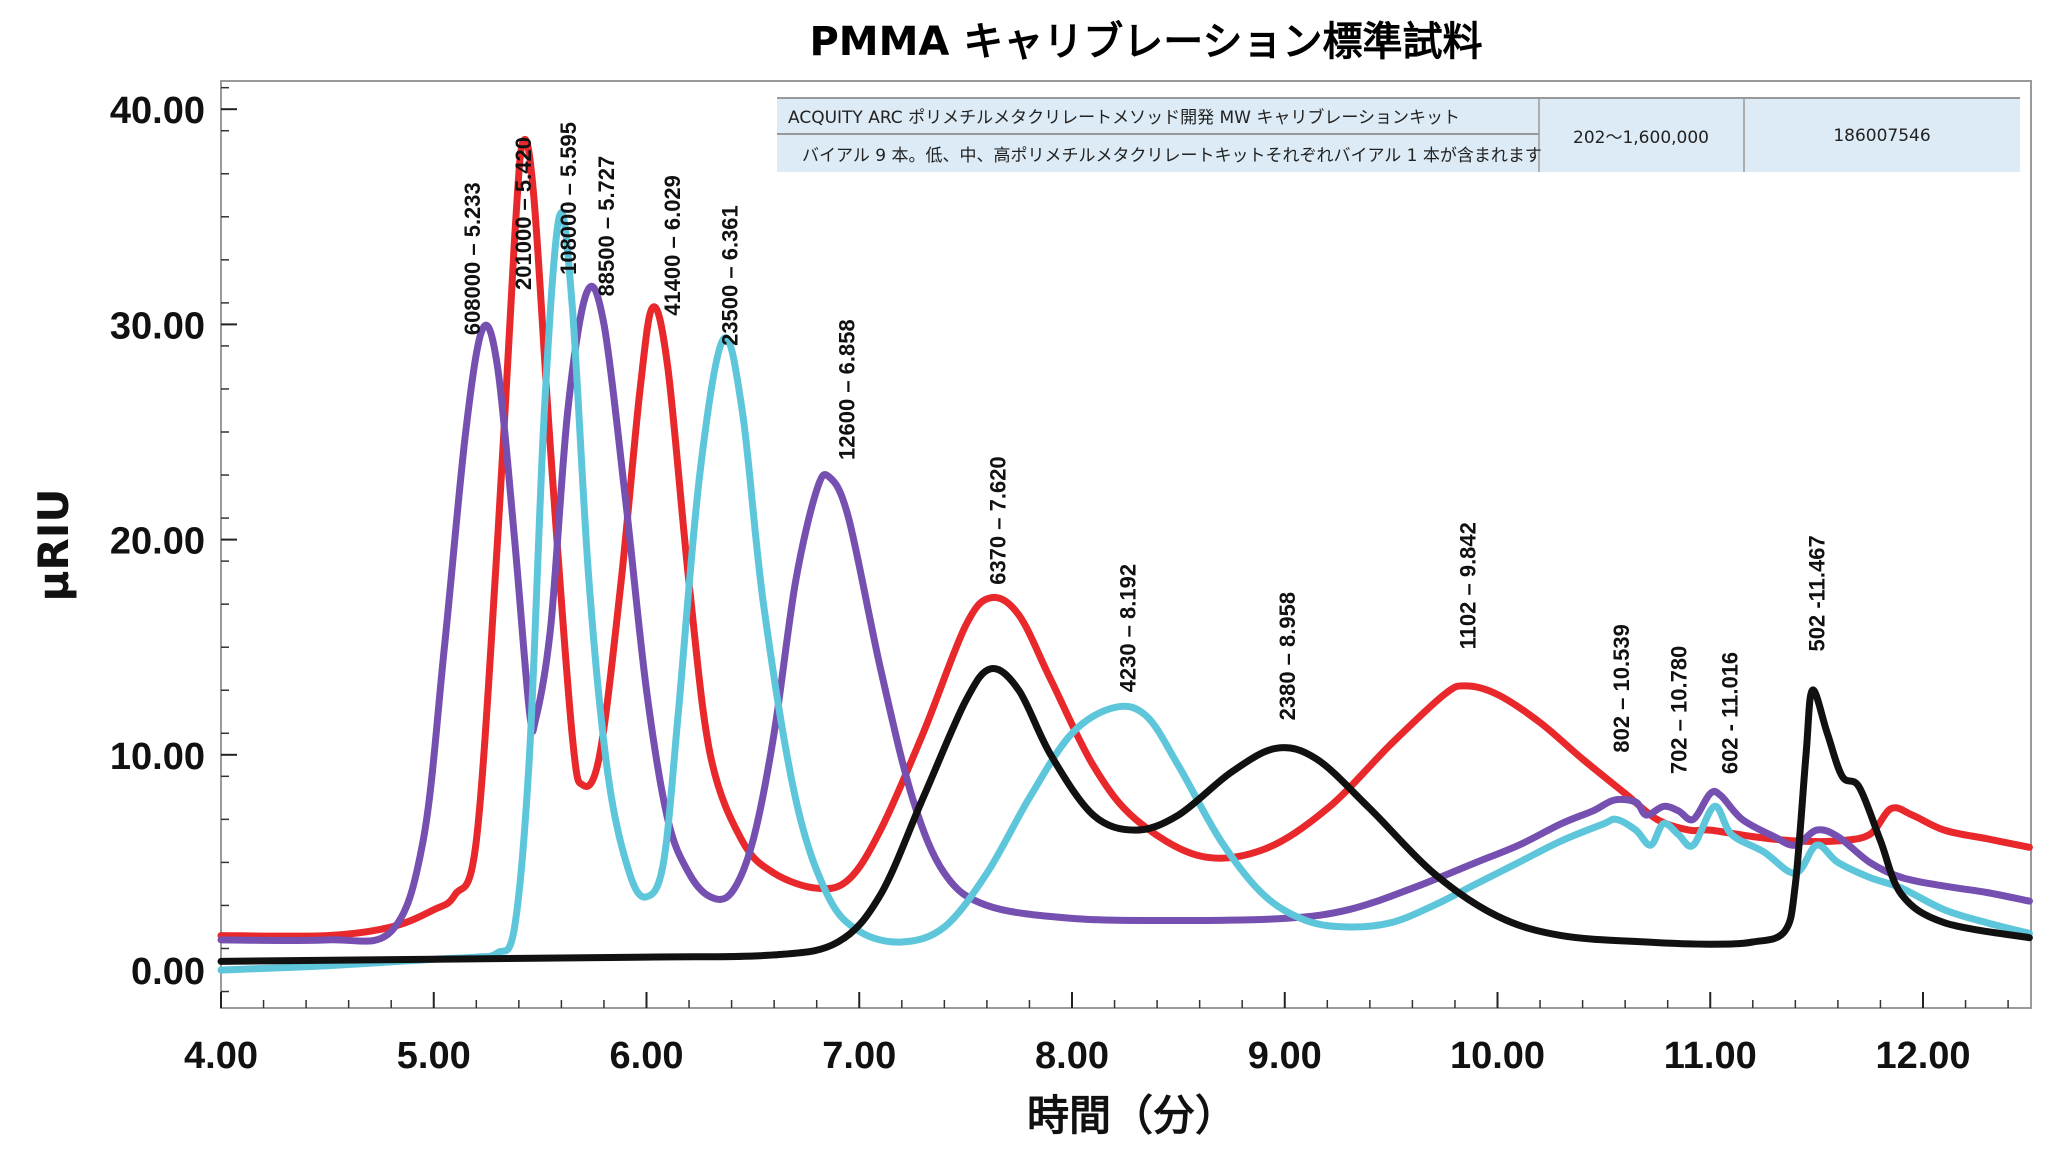  Describe the element at coordinates (1922, 1056) in the screenshot. I see `x-tick-label: 12.00` at that location.